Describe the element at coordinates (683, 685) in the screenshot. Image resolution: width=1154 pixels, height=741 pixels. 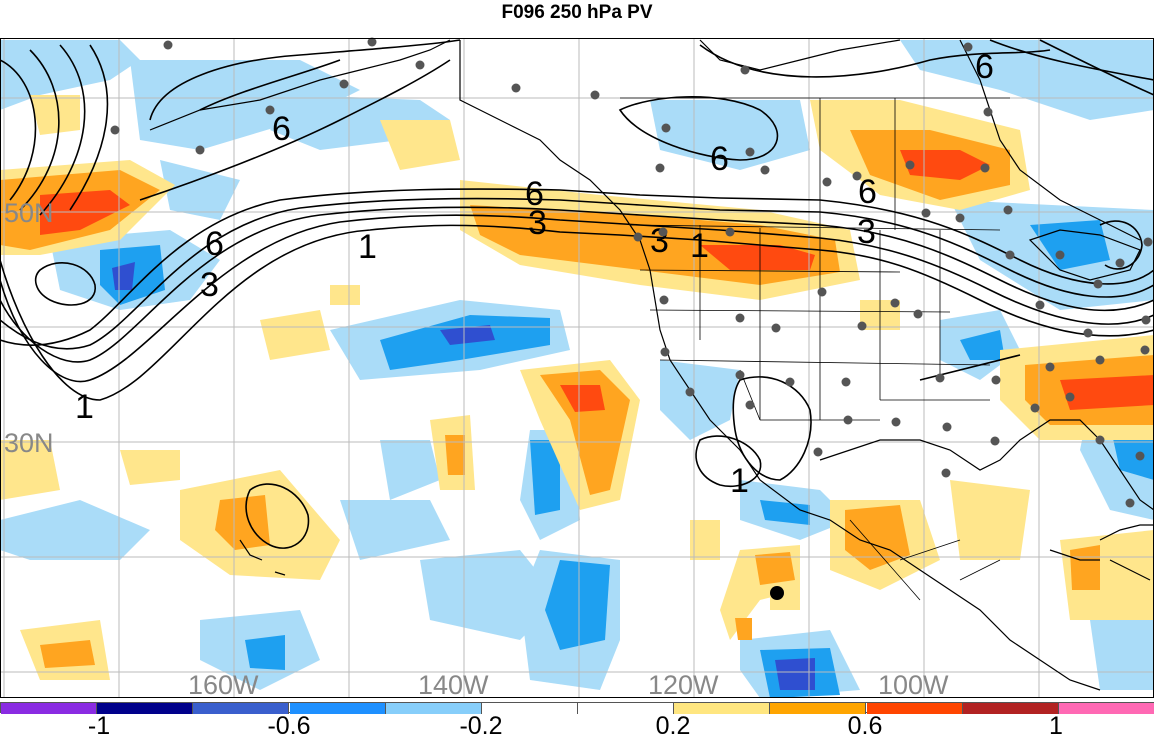
I see `lon-label: 120W` at that location.